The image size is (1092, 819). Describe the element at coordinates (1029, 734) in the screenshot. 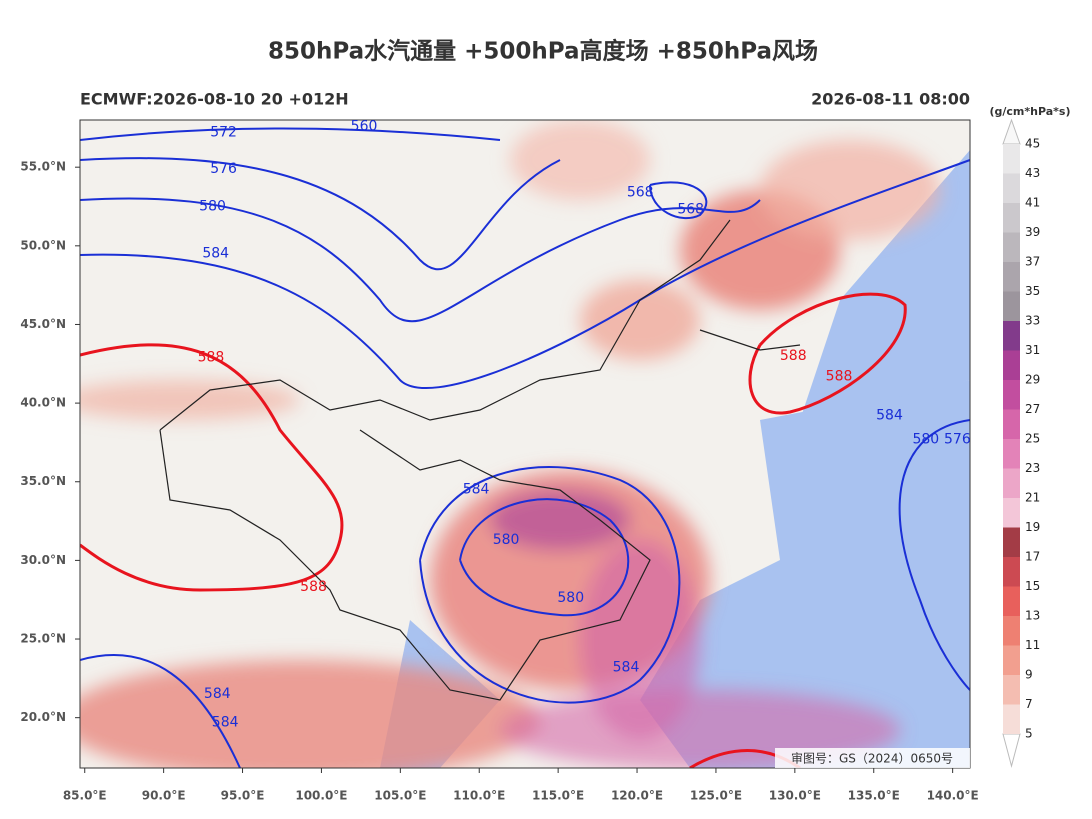

I see `colorbar-label: 5` at that location.